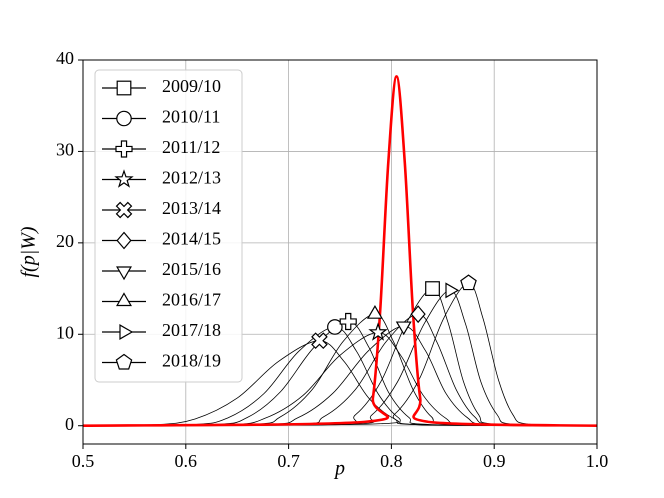  I want to click on x-tick-label: 0.5, so click(83, 461).